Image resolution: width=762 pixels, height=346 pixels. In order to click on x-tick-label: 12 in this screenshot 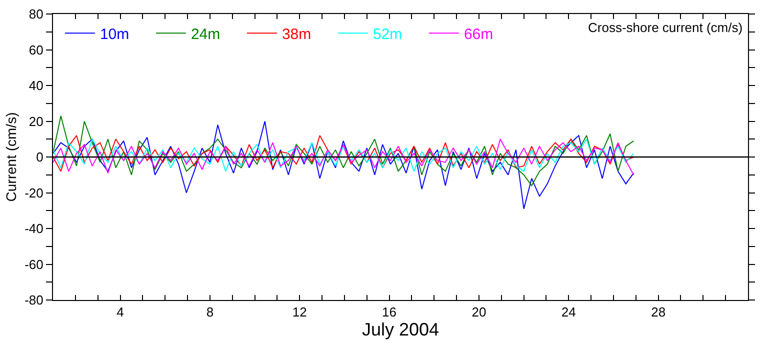, I will do `click(299, 312)`.